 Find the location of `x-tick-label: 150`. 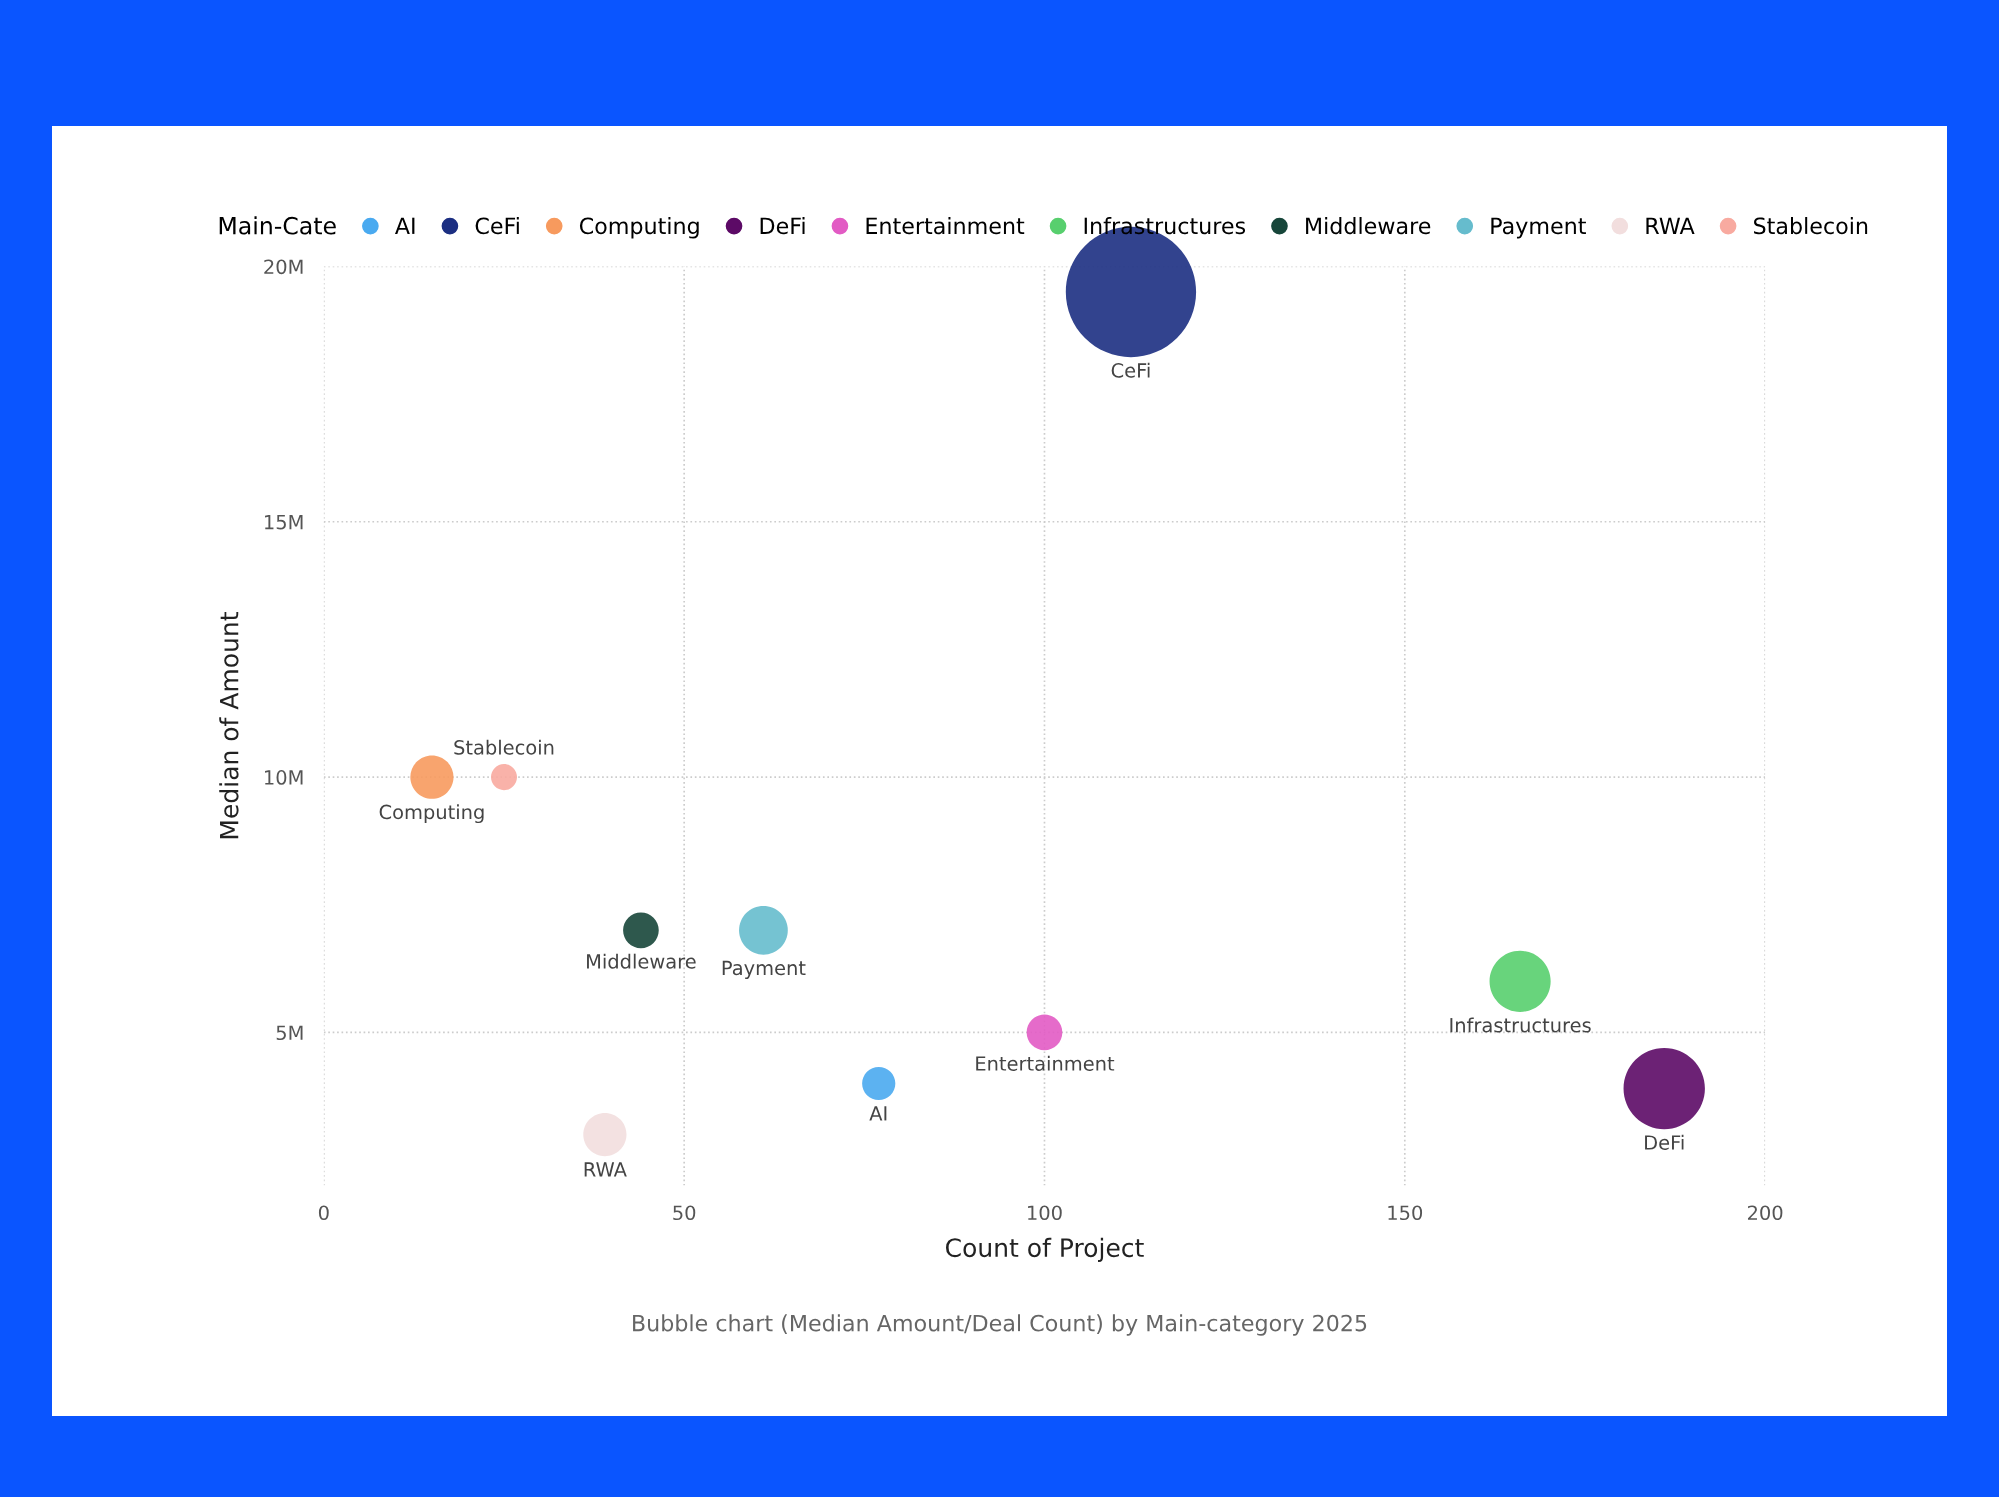

x-tick-label: 150 is located at coordinates (1405, 1213).